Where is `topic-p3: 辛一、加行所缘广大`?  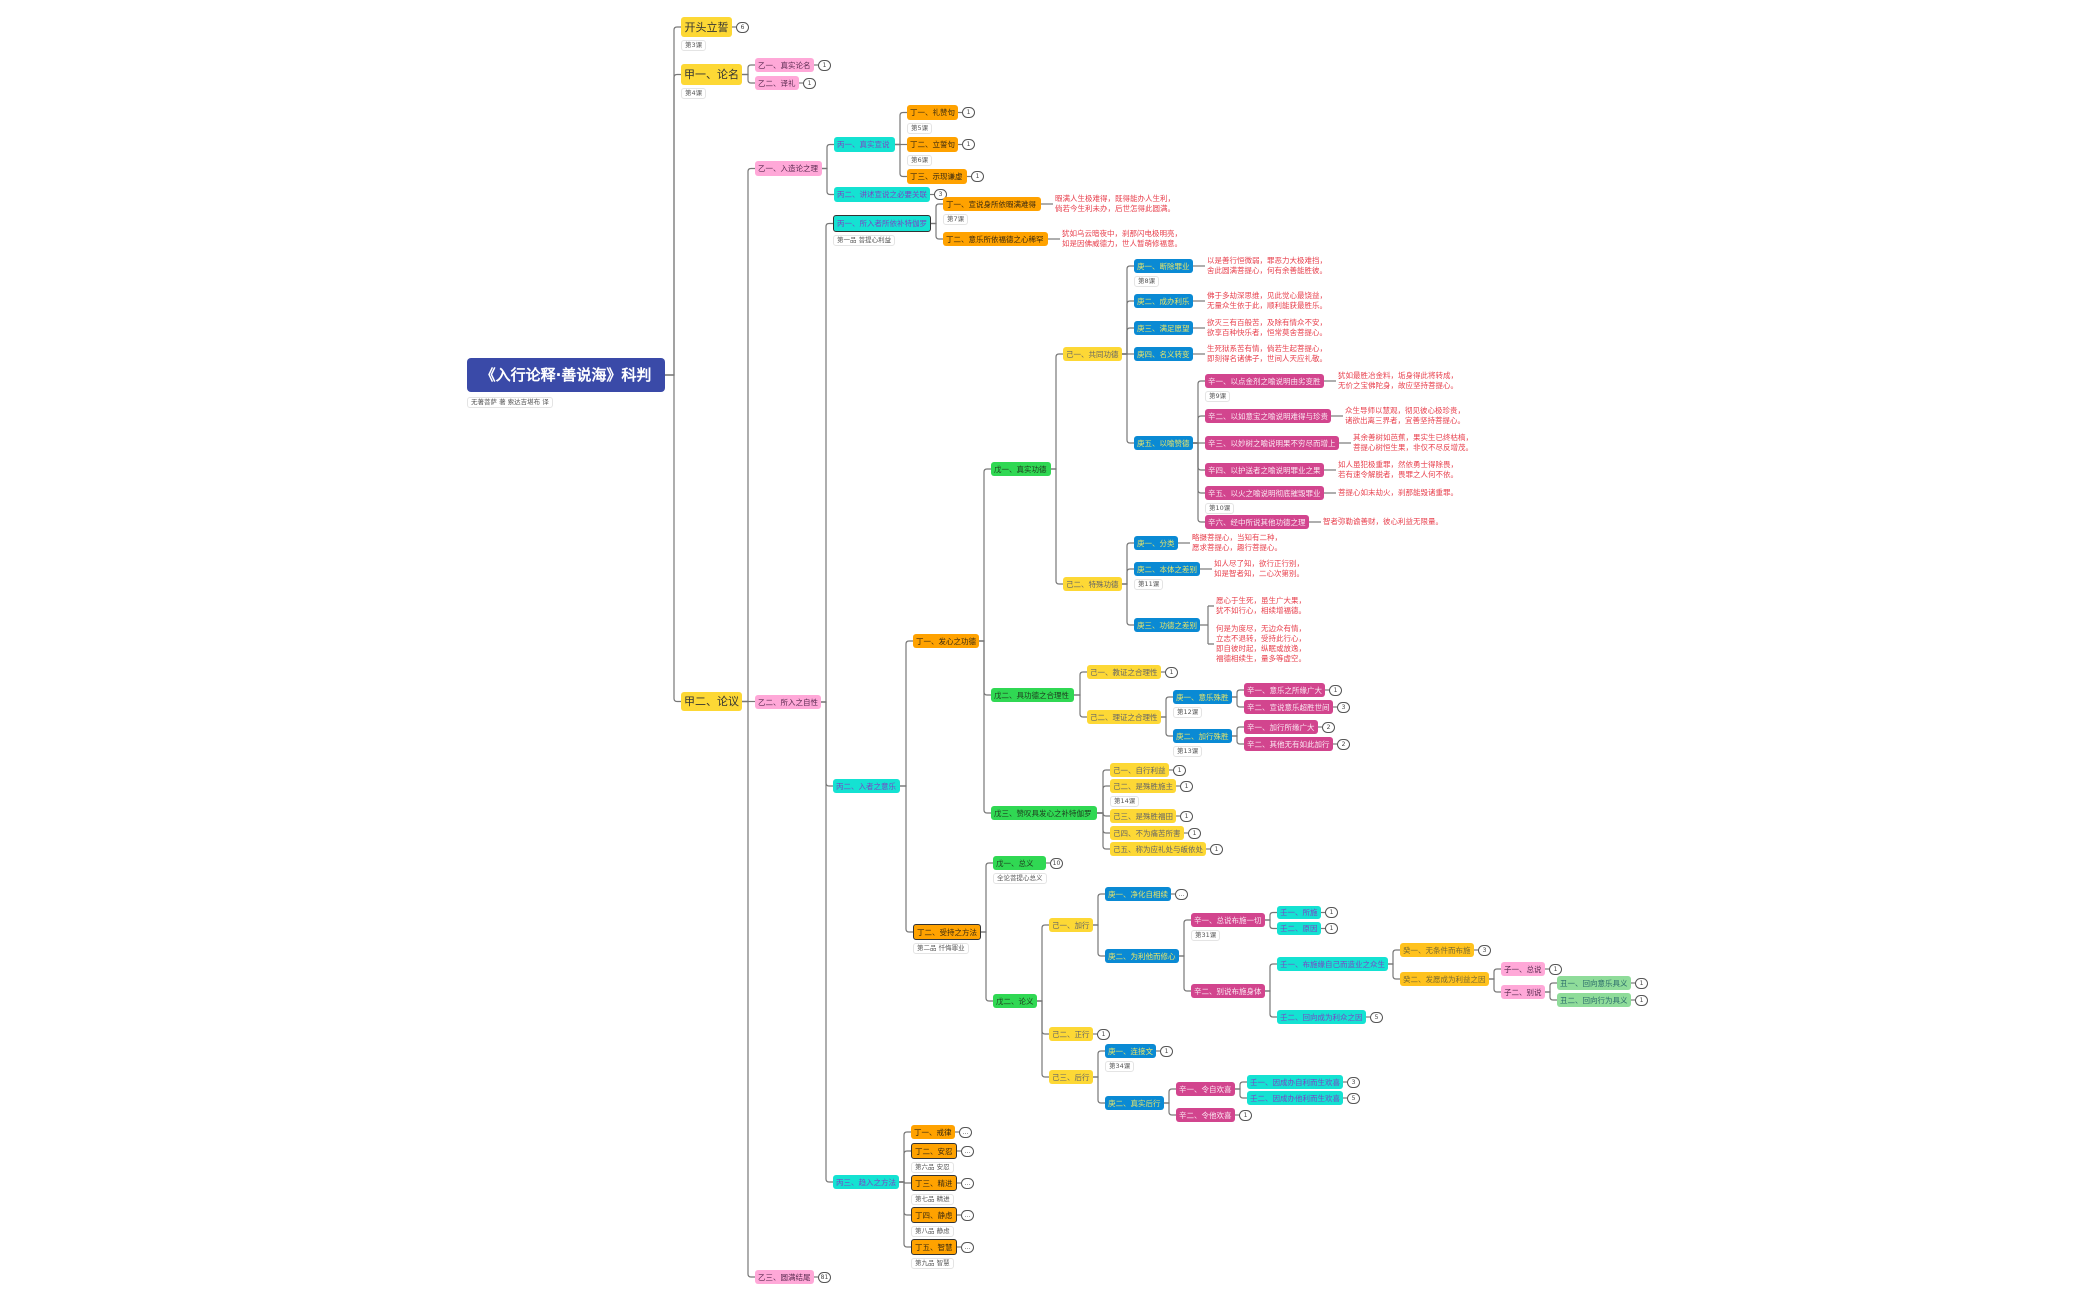 topic-p3: 辛一、加行所缘广大 is located at coordinates (1281, 727).